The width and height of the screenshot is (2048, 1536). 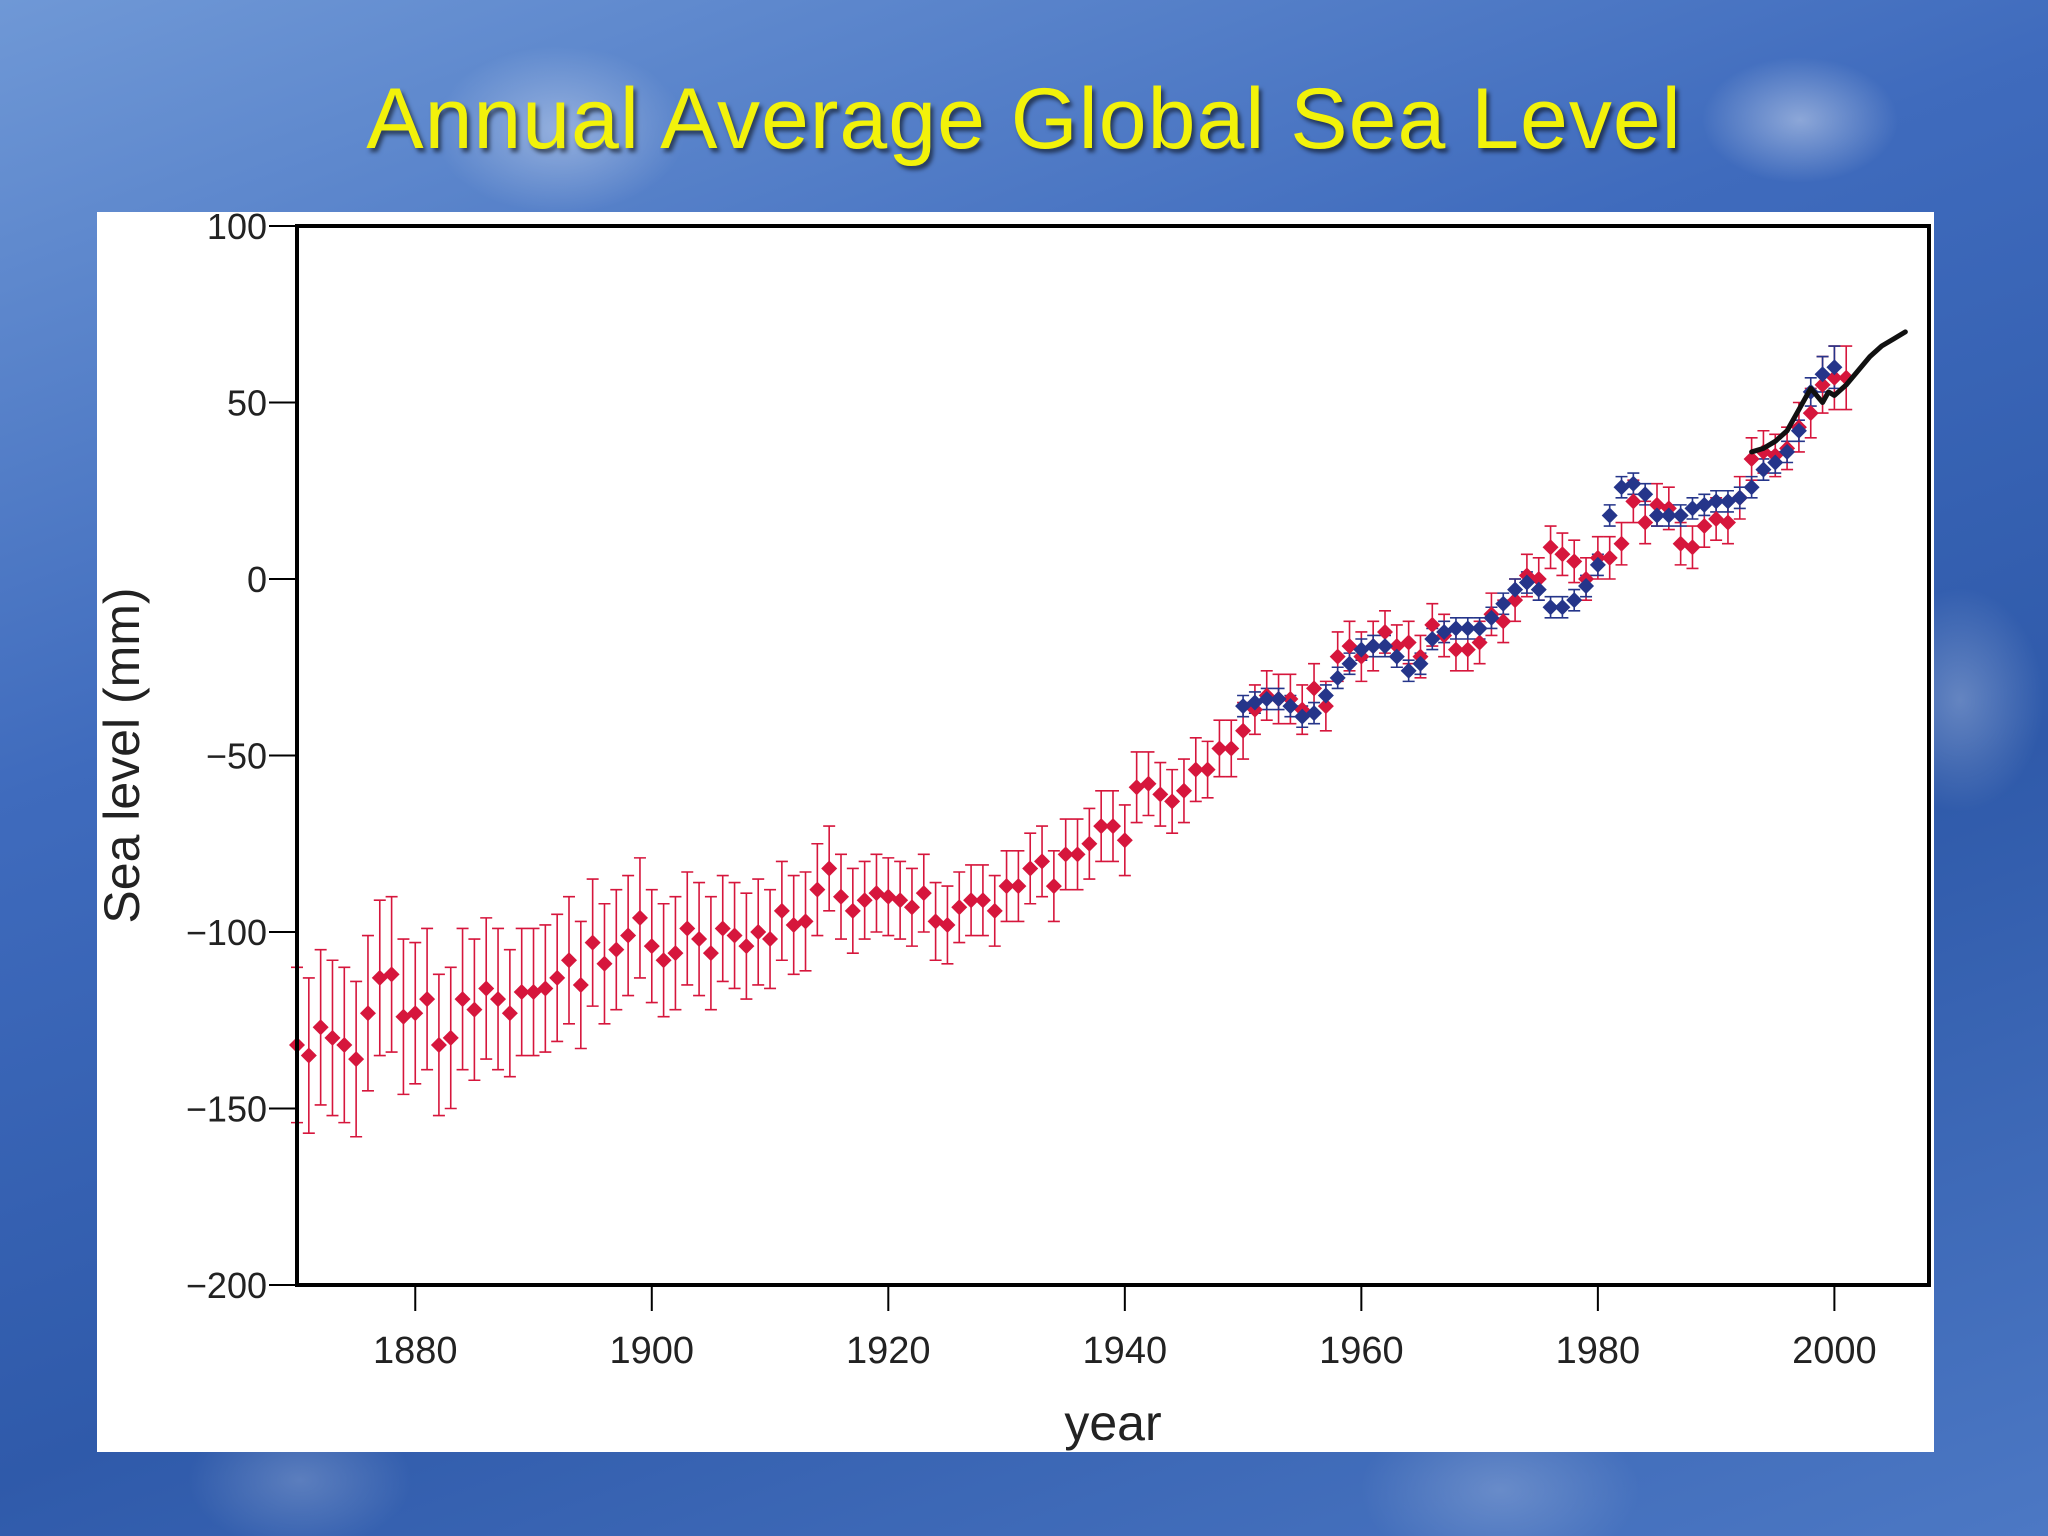 What do you see at coordinates (1125, 1351) in the screenshot?
I see `x-tick-label: 1940` at bounding box center [1125, 1351].